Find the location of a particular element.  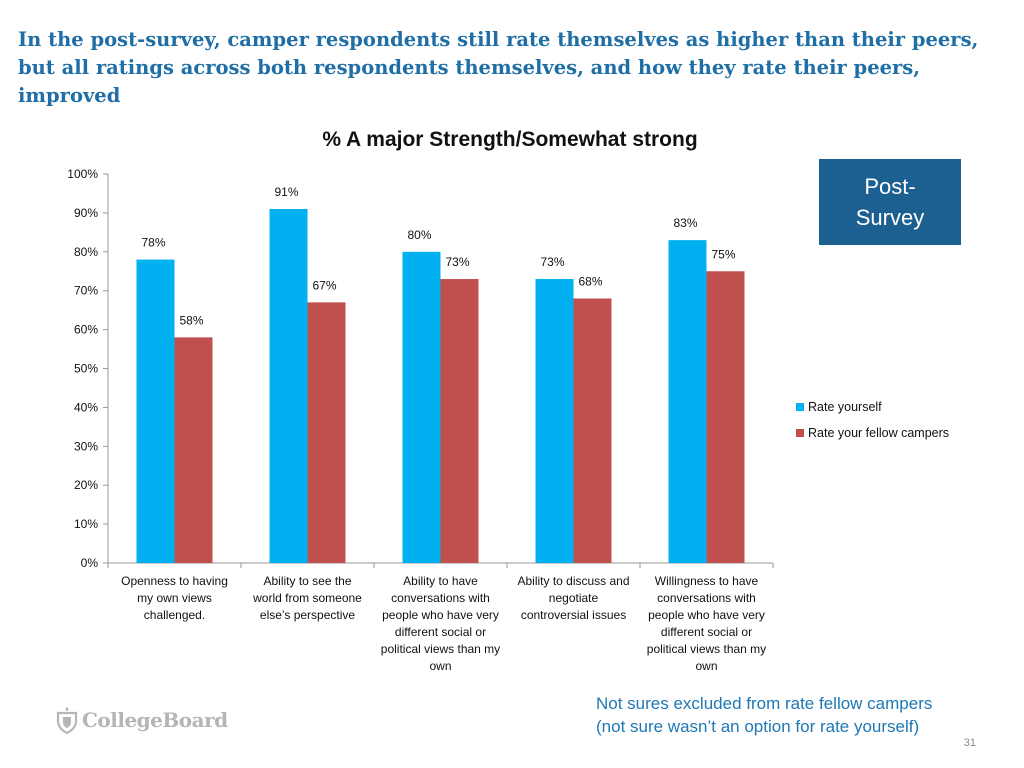

data-label-rate-fellow-campers: 68% is located at coordinates (590, 281).